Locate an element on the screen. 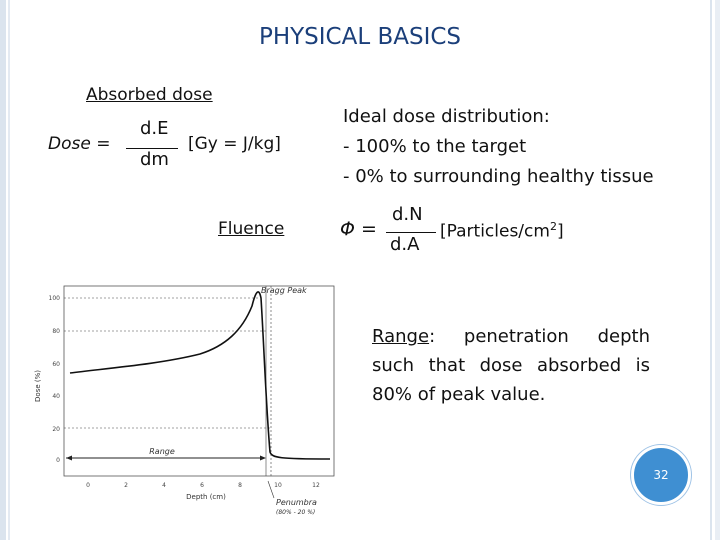 This screenshot has width=720, height=540. range-arrow-right is located at coordinates (263, 458).